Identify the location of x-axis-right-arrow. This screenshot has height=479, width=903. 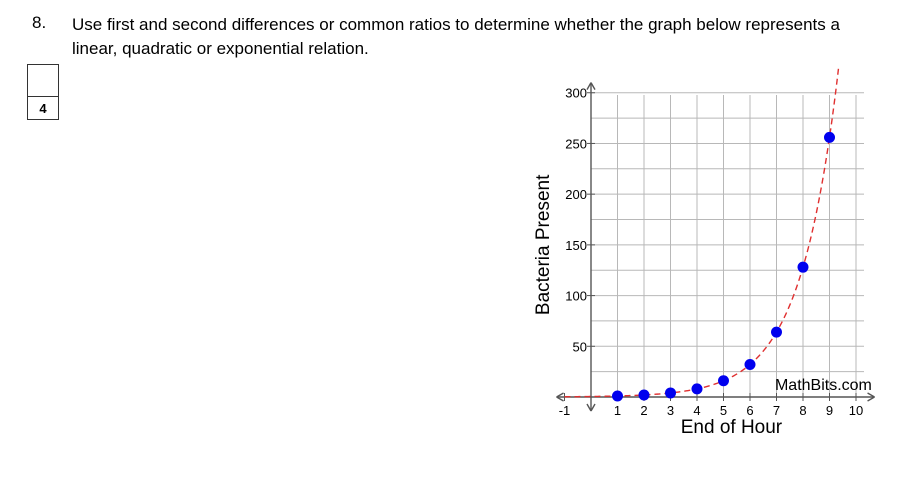
(871, 397).